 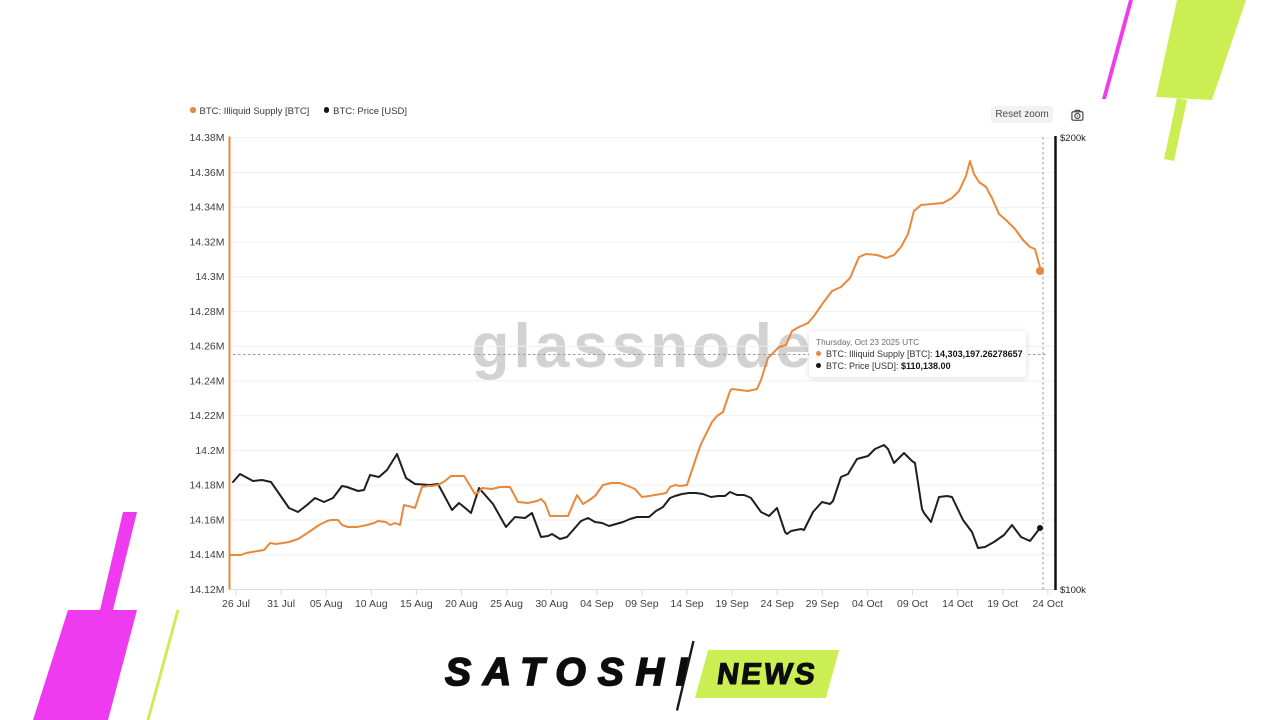 I want to click on svg-text: 14.16M, so click(x=206, y=521).